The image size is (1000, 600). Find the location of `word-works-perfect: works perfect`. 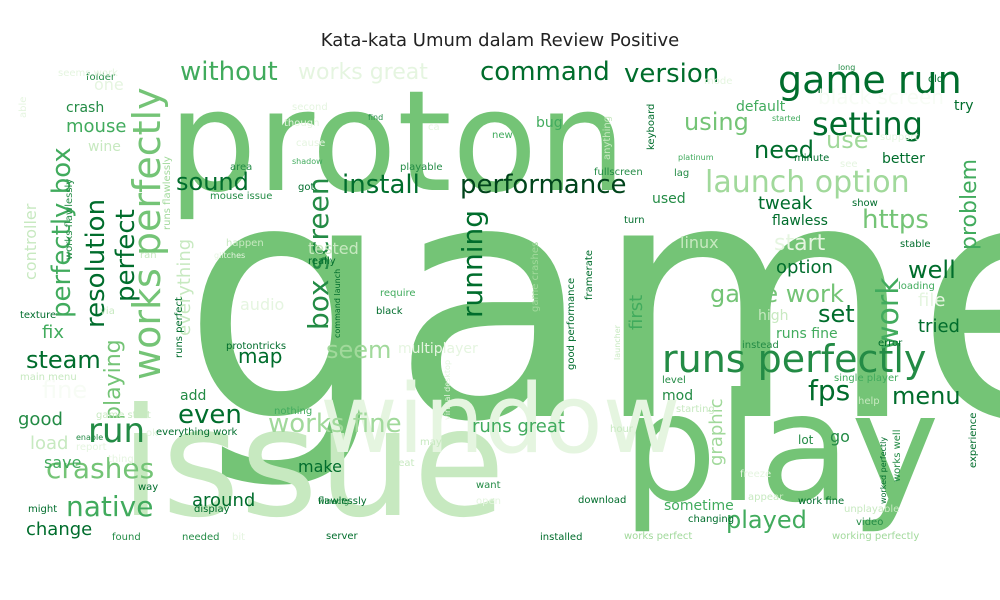

word-works-perfect: works perfect is located at coordinates (658, 536).